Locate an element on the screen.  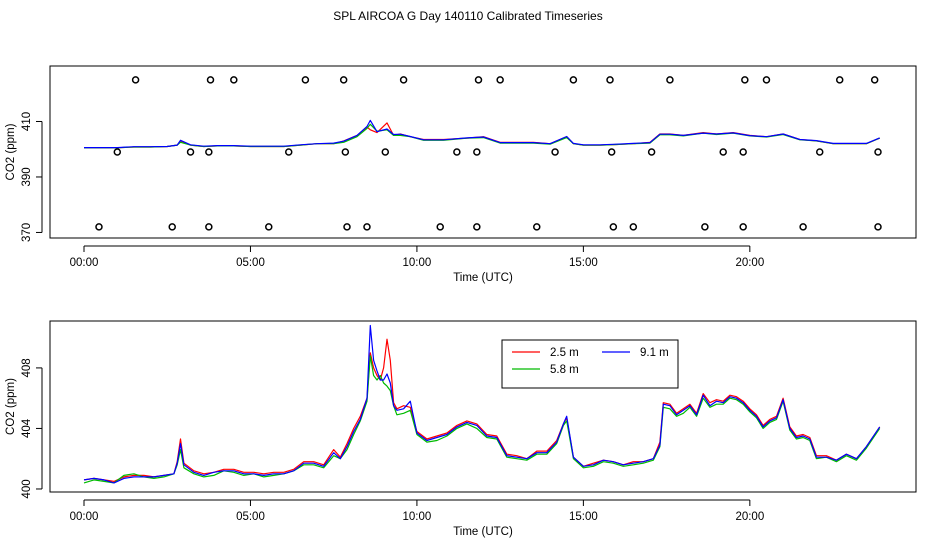
y-tick-label: 408 is located at coordinates (27, 367).